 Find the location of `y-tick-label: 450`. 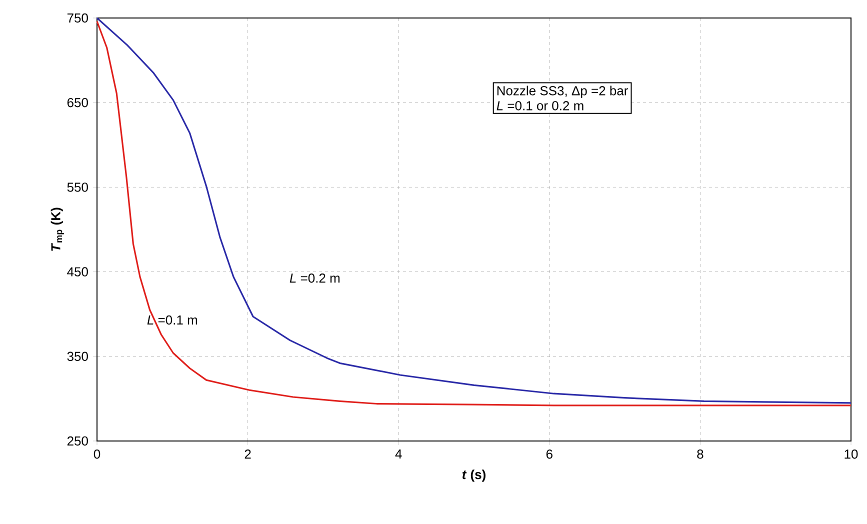

y-tick-label: 450 is located at coordinates (77, 271).